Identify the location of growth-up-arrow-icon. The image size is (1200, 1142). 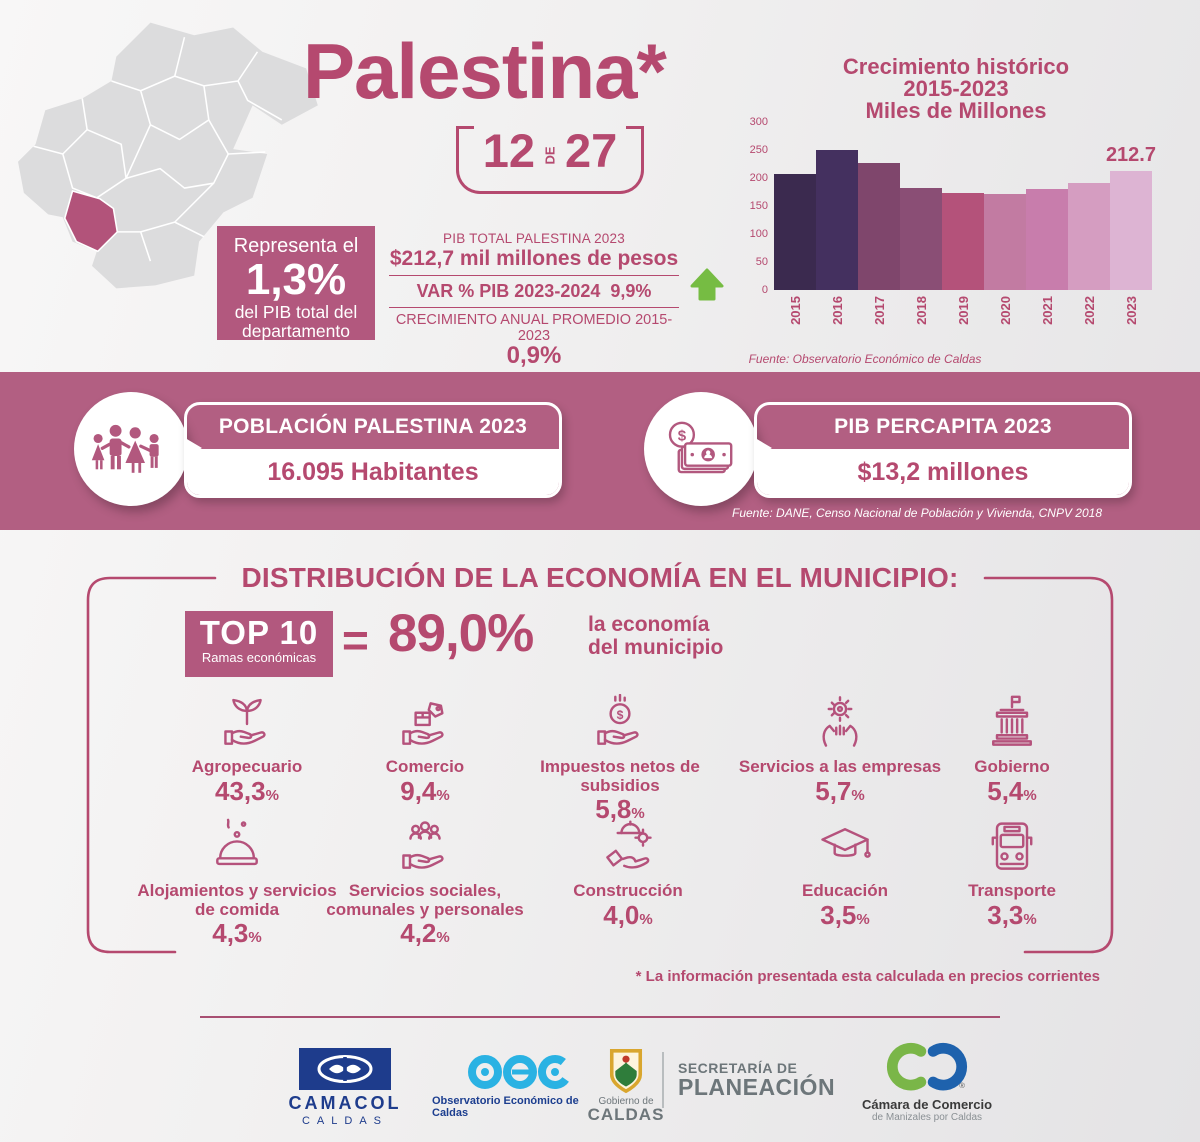
(707, 284).